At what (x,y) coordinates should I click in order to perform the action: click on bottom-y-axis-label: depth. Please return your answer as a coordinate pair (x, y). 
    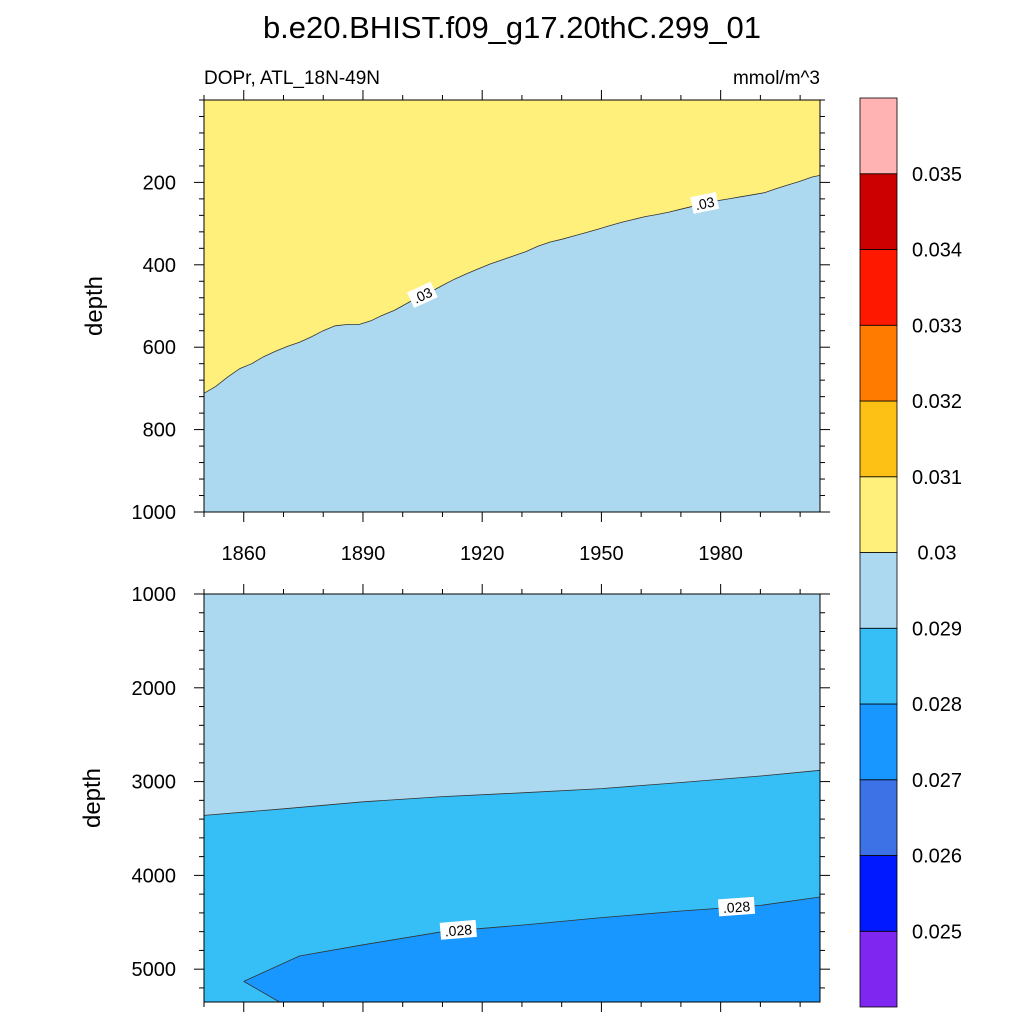
    Looking at the image, I should click on (92, 798).